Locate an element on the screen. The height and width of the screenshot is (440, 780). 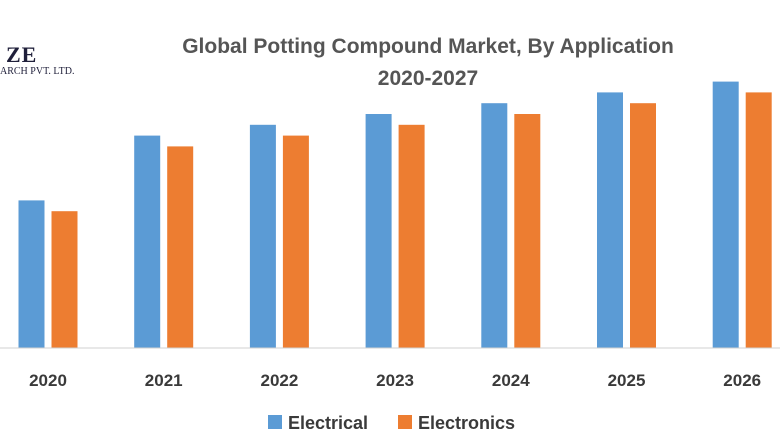
bar-electrical-2025 is located at coordinates (610, 220).